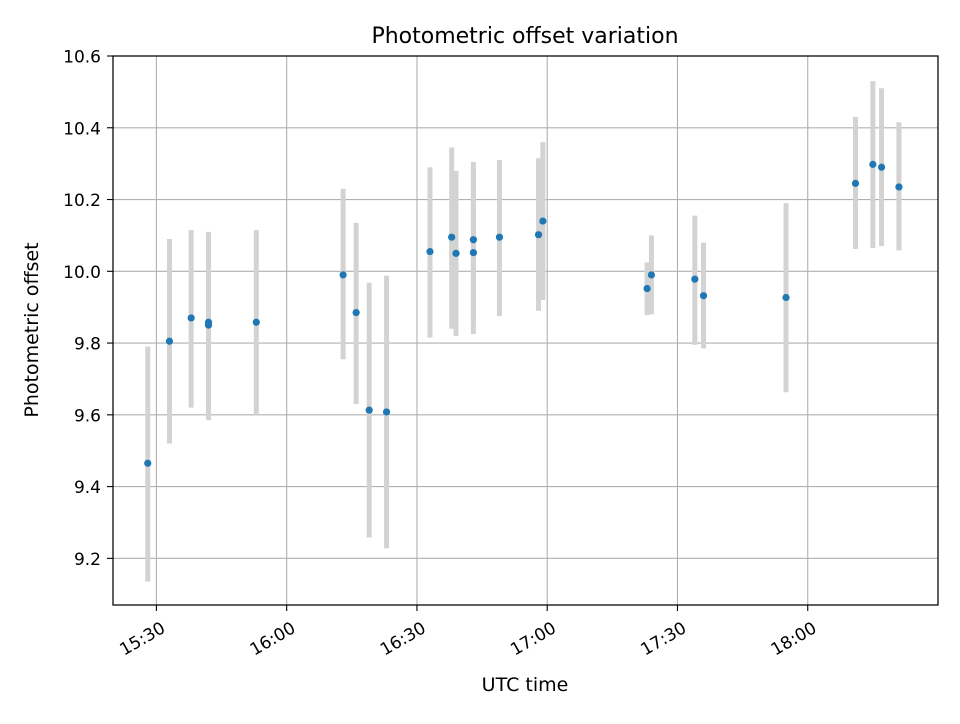 This screenshot has width=960, height=724. Describe the element at coordinates (87, 560) in the screenshot. I see `y-tick-label: 9.2` at that location.